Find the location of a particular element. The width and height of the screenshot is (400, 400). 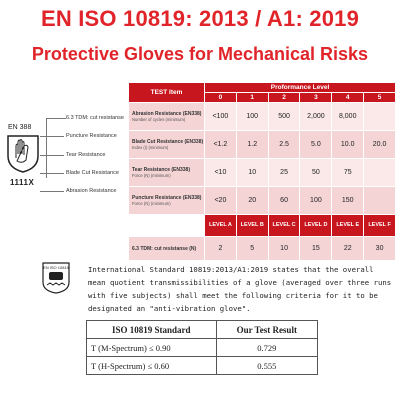

column-header: ISO 10819 Standard is located at coordinates (151, 329).